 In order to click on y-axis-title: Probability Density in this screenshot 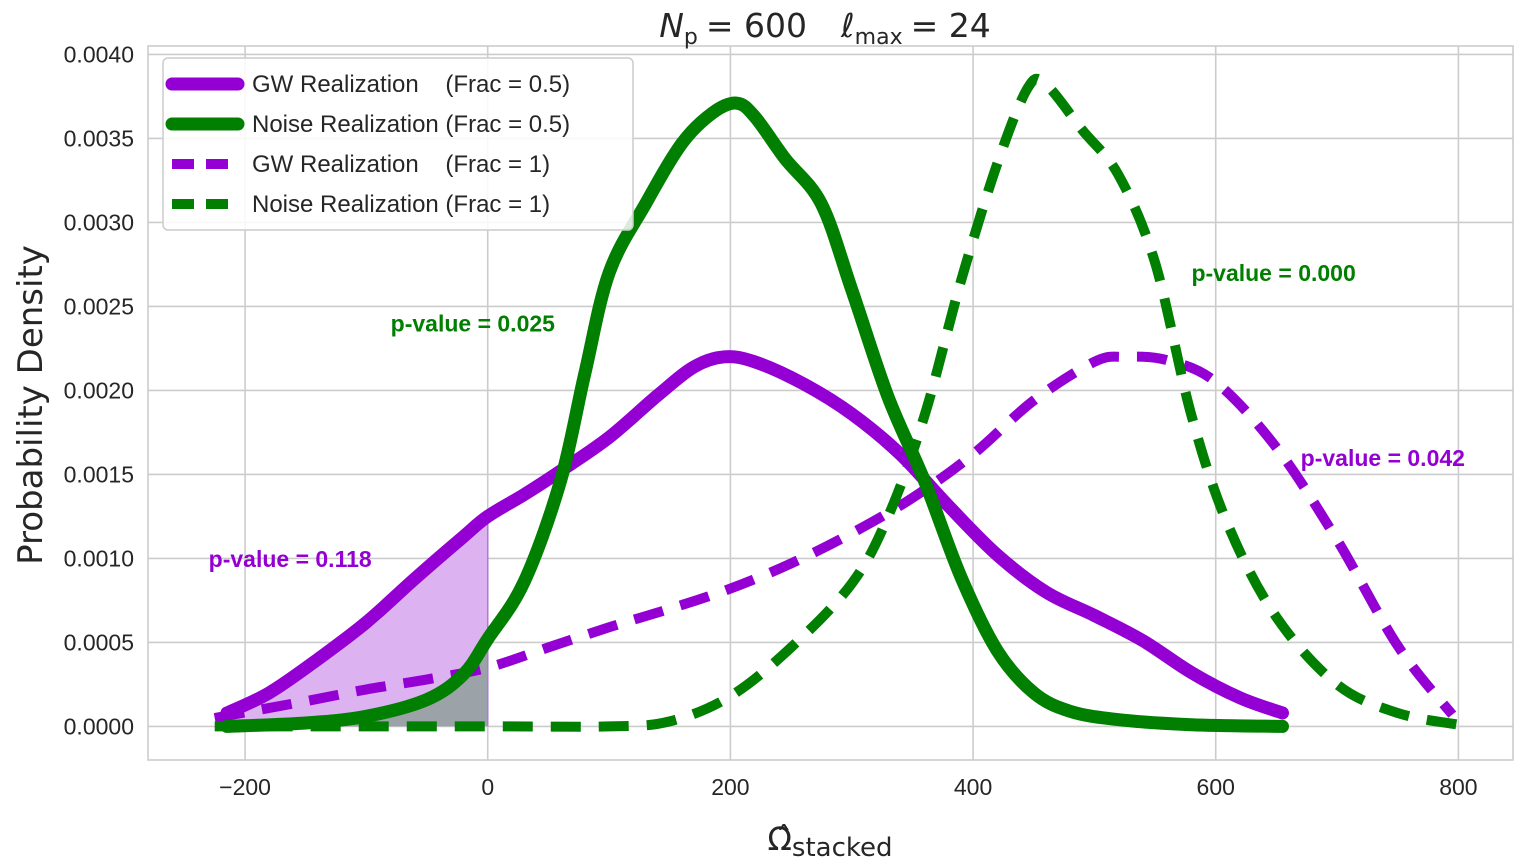, I will do `click(31, 405)`.